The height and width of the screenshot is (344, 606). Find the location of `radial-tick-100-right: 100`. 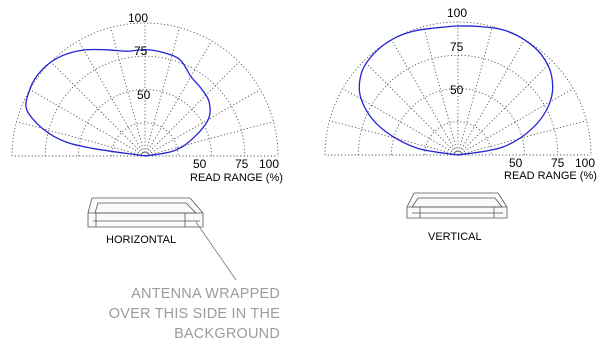

radial-tick-100-right: 100 is located at coordinates (585, 163).